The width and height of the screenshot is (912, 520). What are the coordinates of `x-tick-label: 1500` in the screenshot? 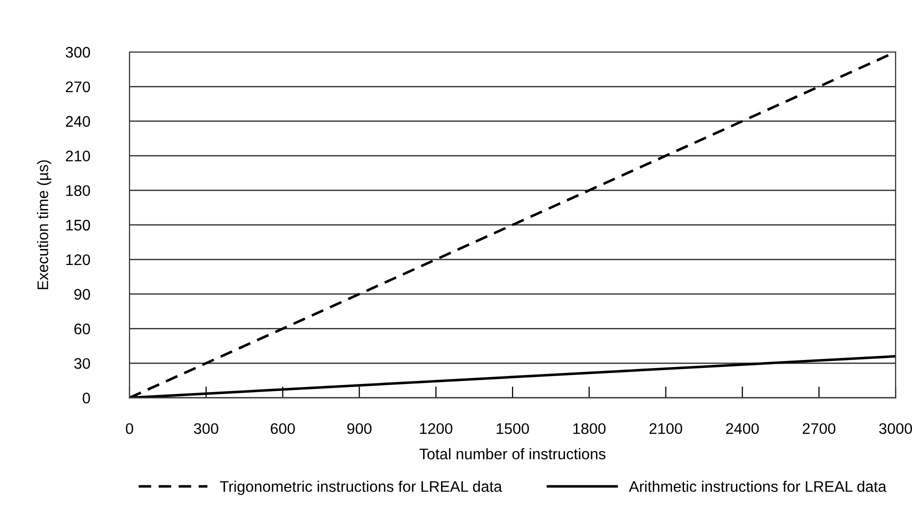 It's located at (512, 428).